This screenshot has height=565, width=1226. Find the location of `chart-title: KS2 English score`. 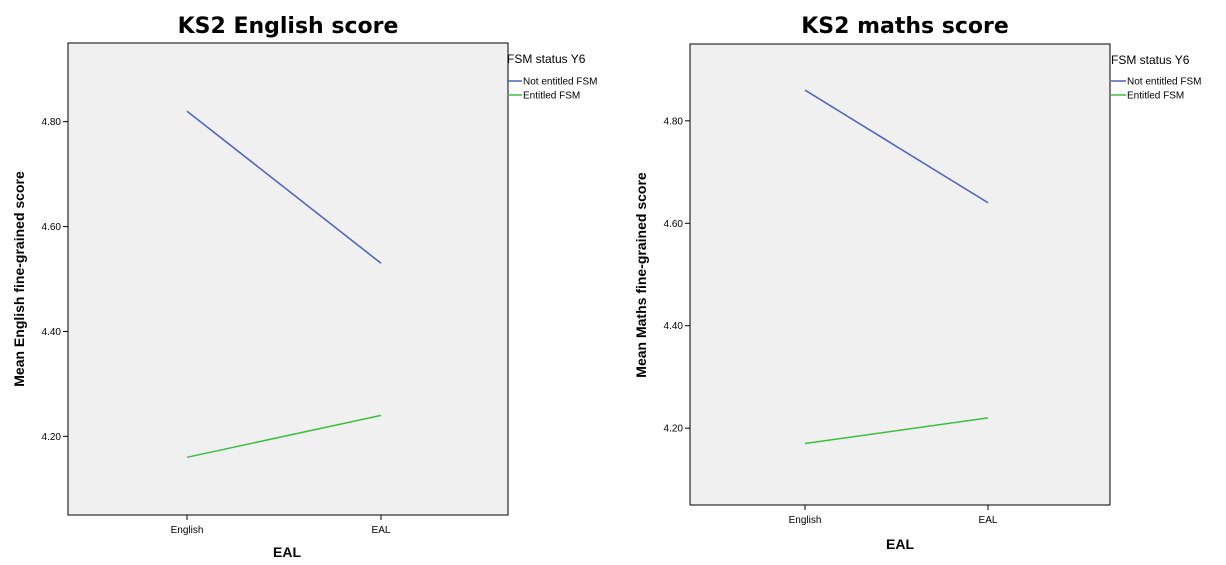

chart-title: KS2 English score is located at coordinates (288, 26).